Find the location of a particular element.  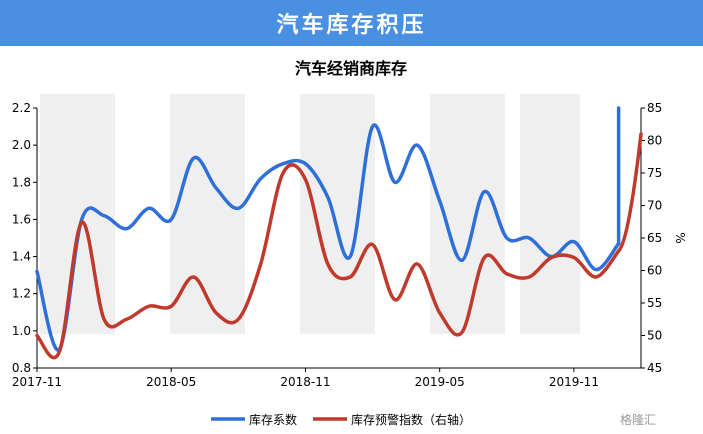

watermark-text: 格隆汇 is located at coordinates (638, 419).